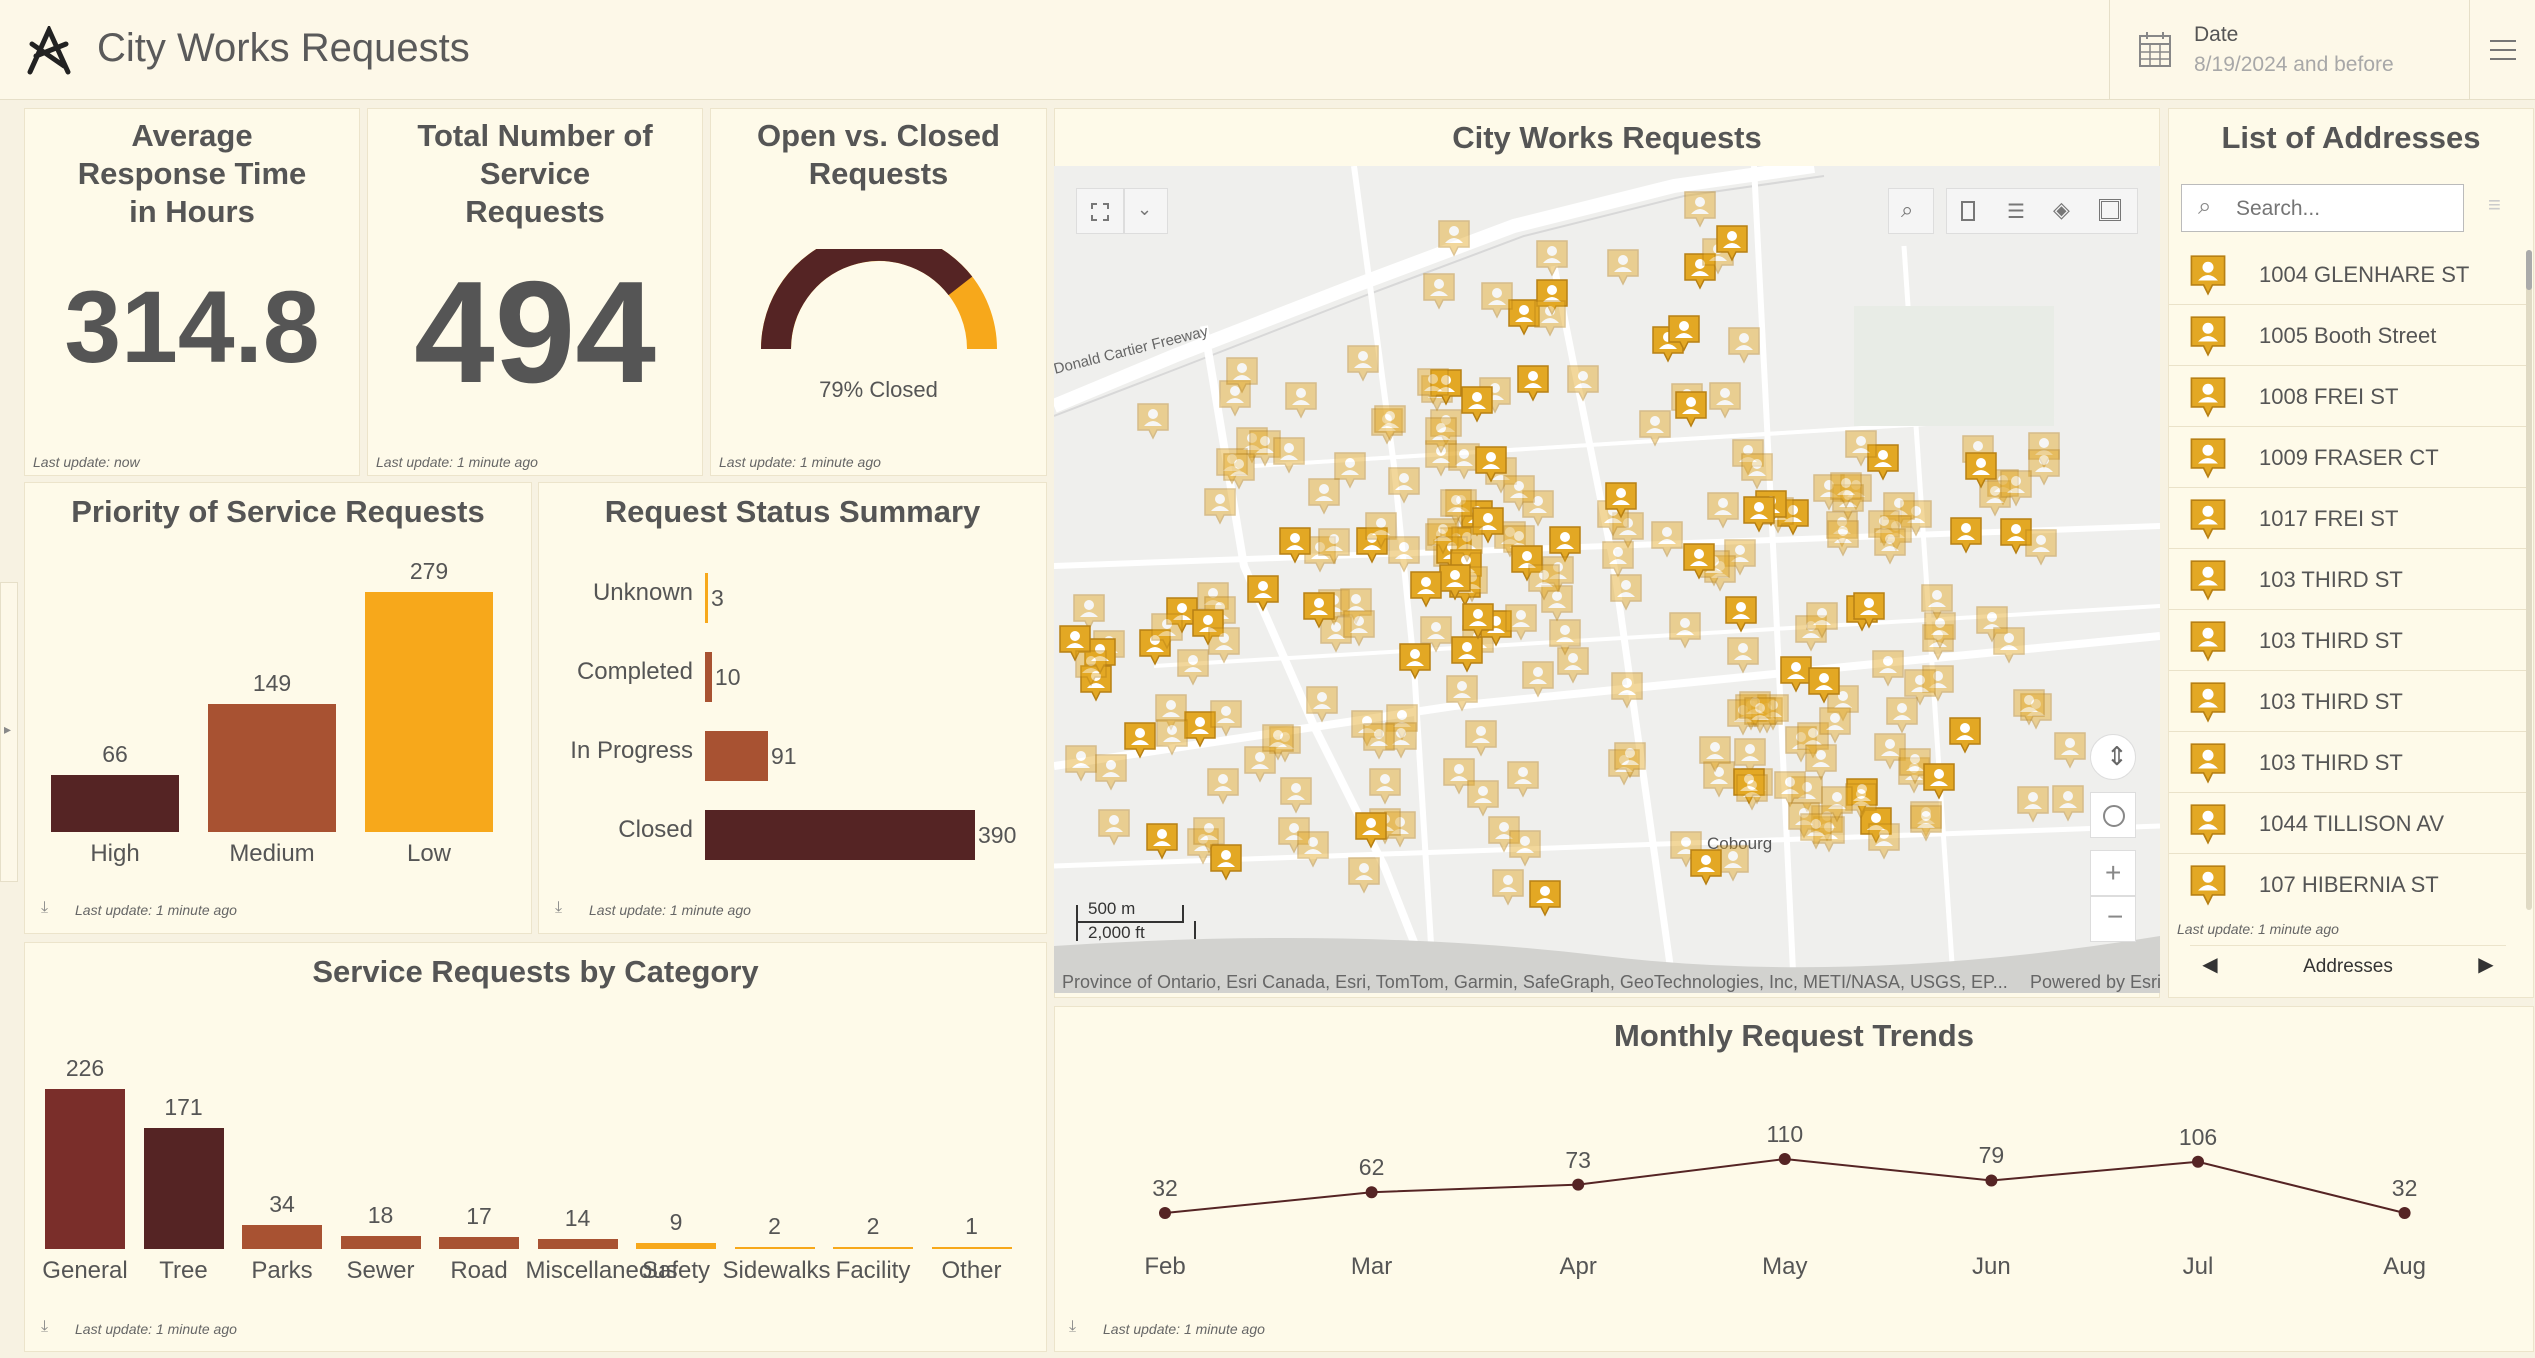  Describe the element at coordinates (9, 732) in the screenshot. I see `side-panel-toggle: ▸` at that location.